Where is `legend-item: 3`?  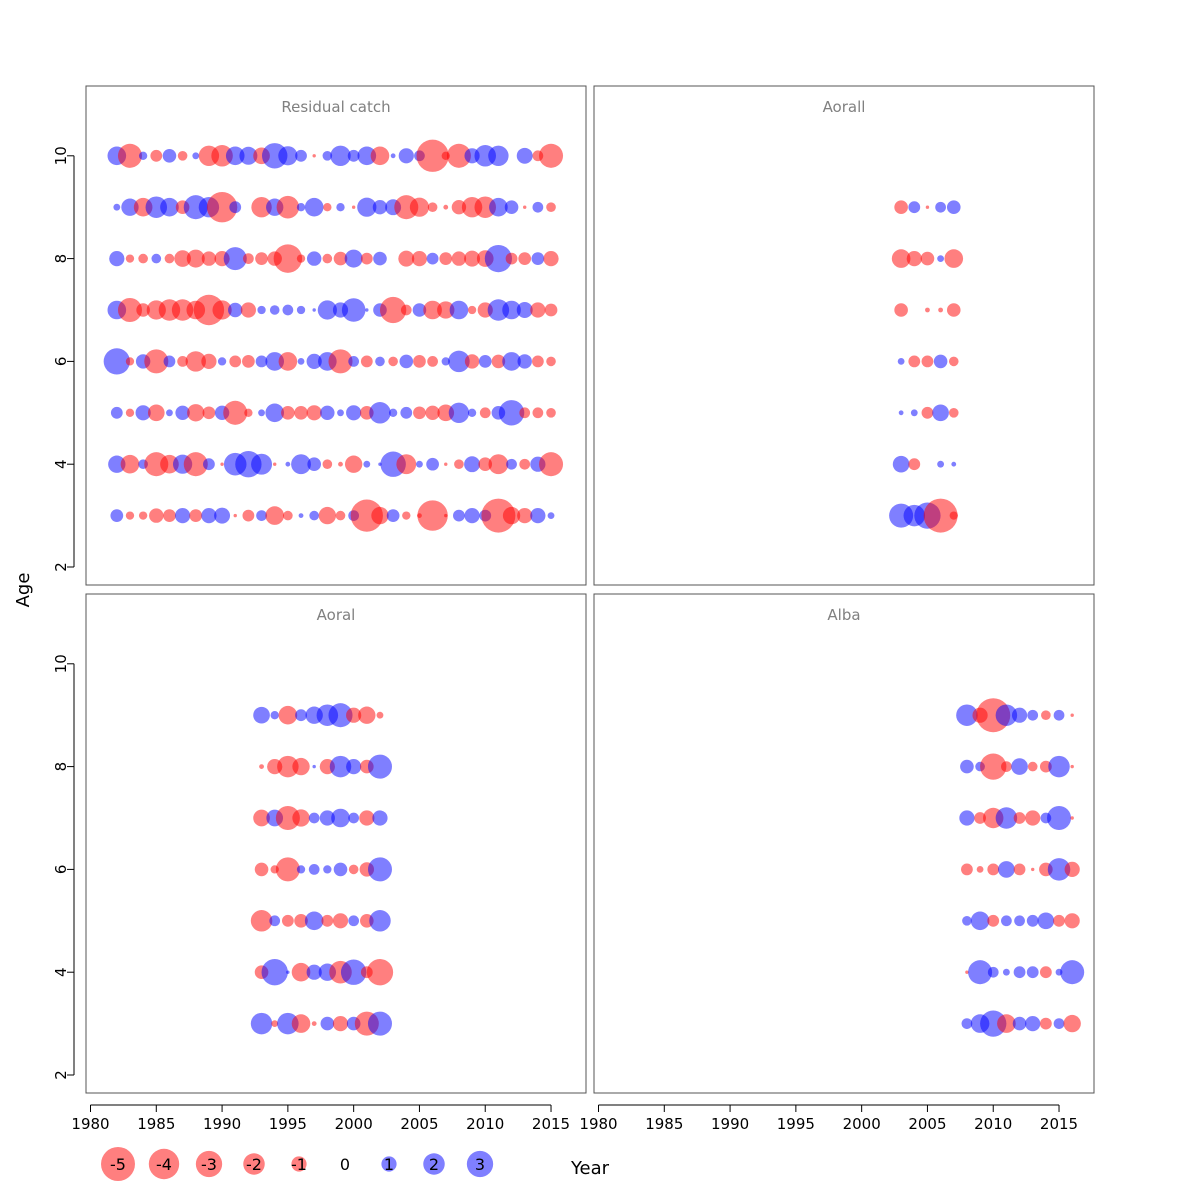
legend-item: 3 is located at coordinates (480, 1164).